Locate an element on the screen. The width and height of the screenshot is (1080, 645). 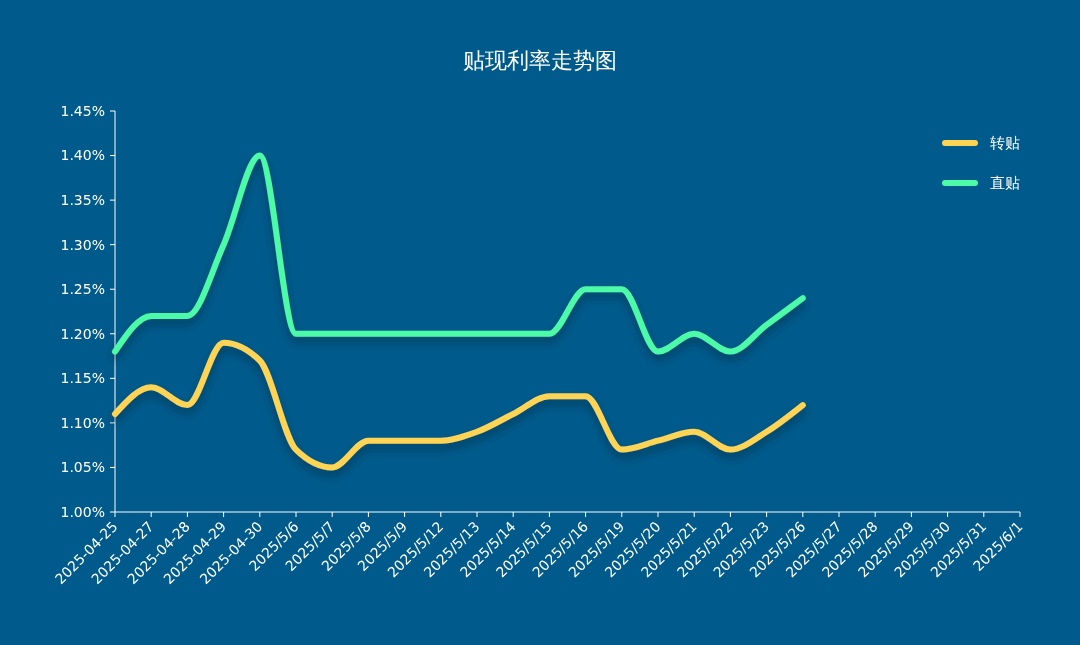
chart-title: 贴现利率走势图 is located at coordinates (540, 60).